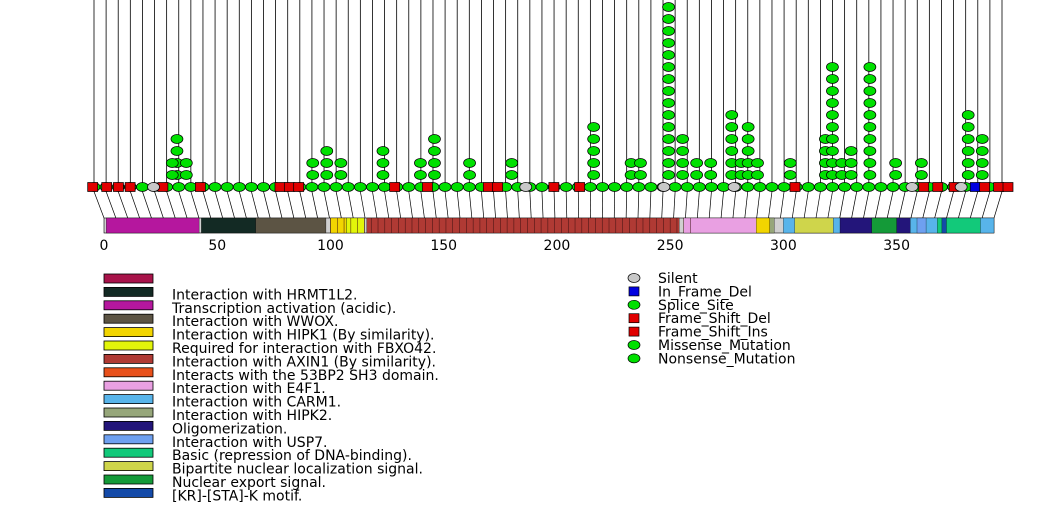 Image resolution: width=1047 pixels, height=524 pixels. I want to click on domain-legend-label: Interaction with HRMT1L2., so click(265, 295).